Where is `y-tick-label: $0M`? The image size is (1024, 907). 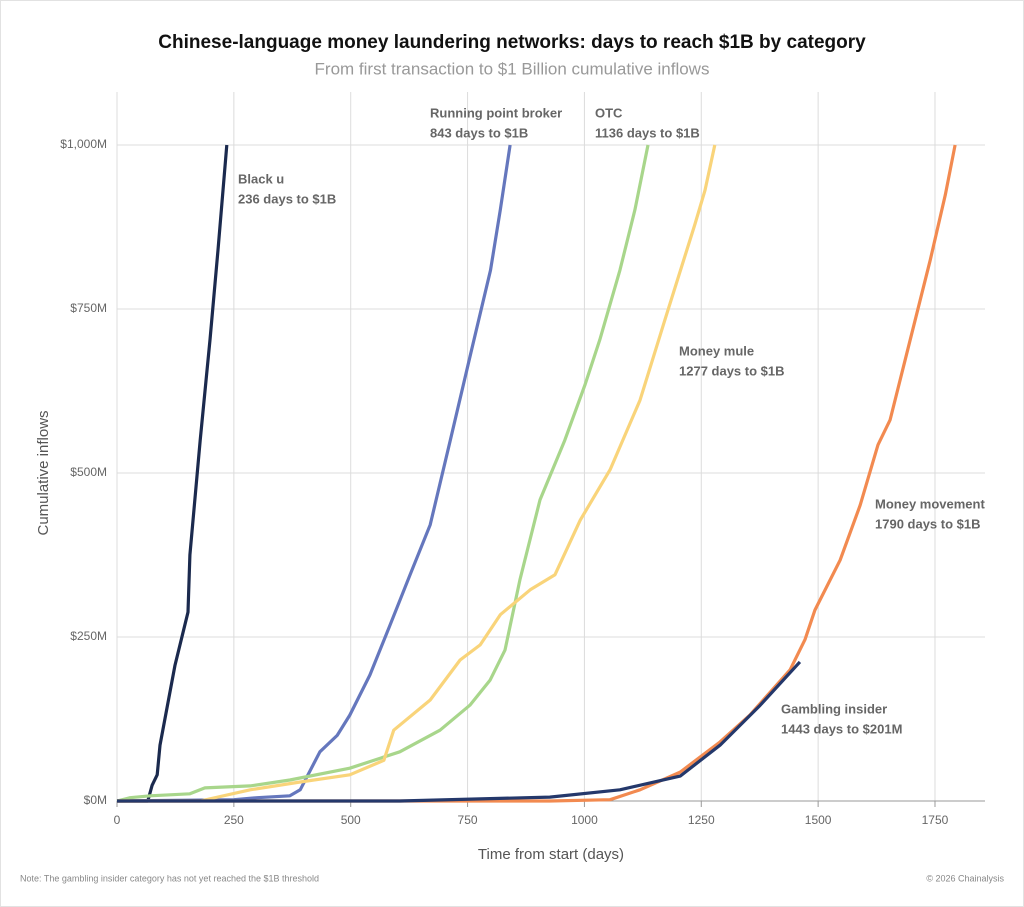 y-tick-label: $0M is located at coordinates (95, 800).